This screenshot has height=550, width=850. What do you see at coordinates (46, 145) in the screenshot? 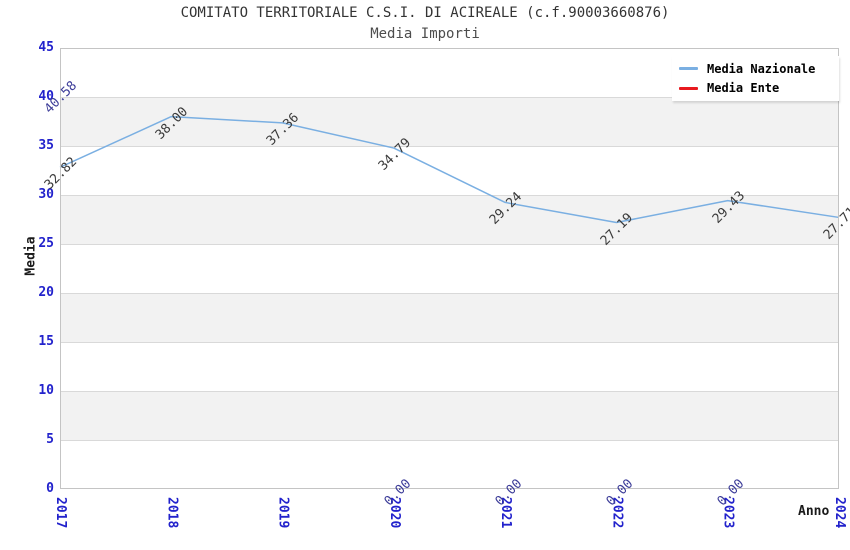
I see `y-tick-label: 35` at bounding box center [46, 145].